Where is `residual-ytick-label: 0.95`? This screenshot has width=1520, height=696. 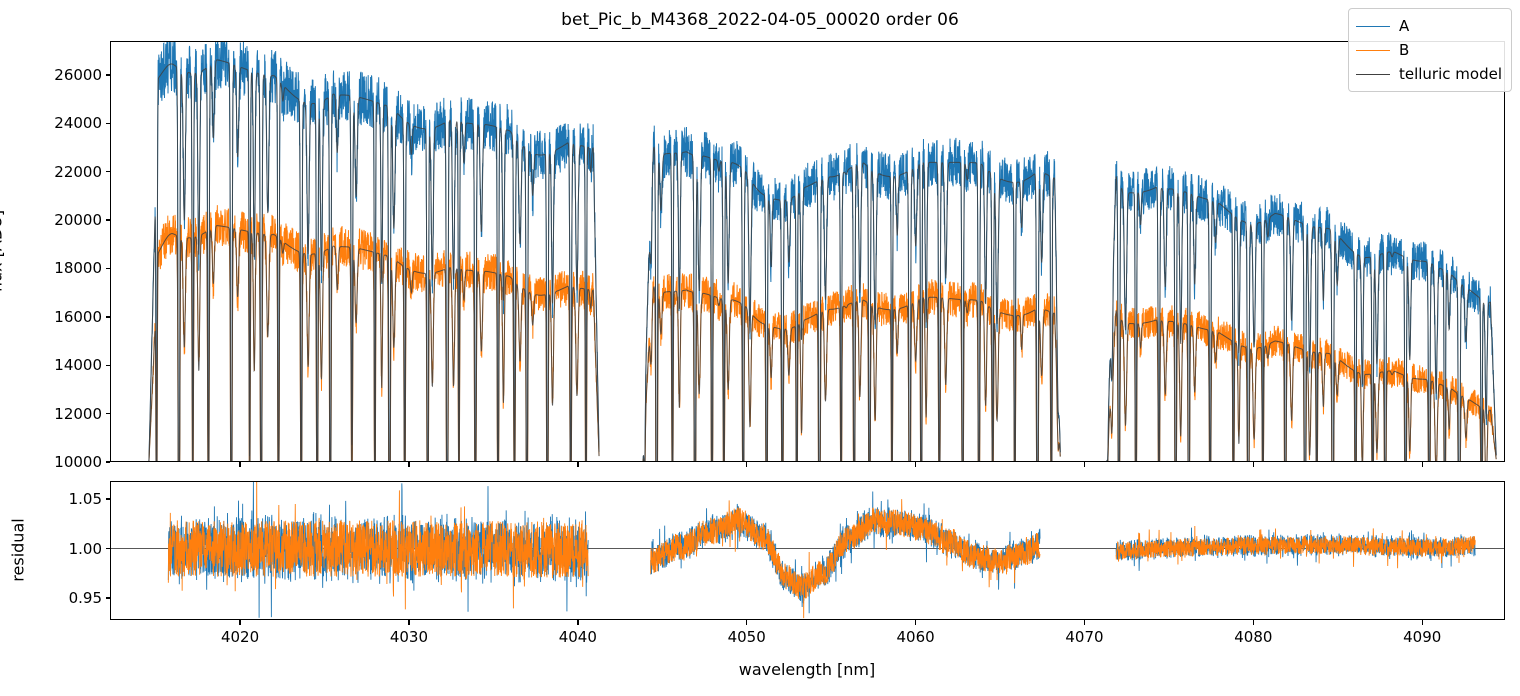 residual-ytick-label: 0.95 is located at coordinates (85, 598).